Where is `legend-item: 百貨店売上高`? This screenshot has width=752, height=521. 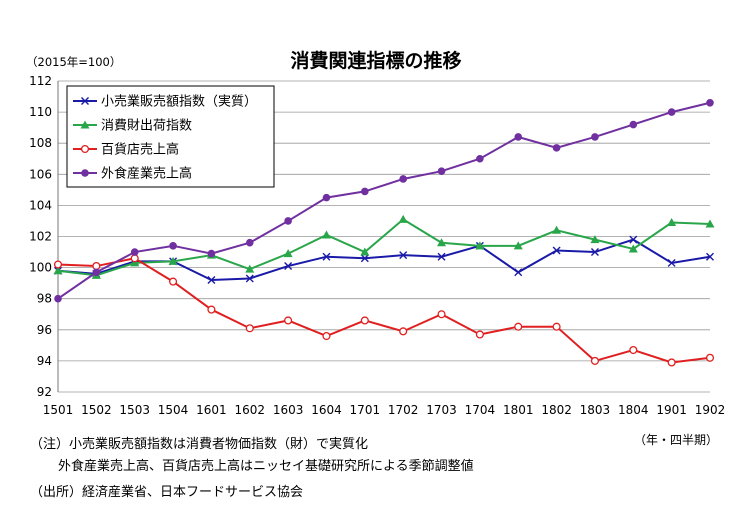 legend-item: 百貨店売上高 is located at coordinates (126, 150).